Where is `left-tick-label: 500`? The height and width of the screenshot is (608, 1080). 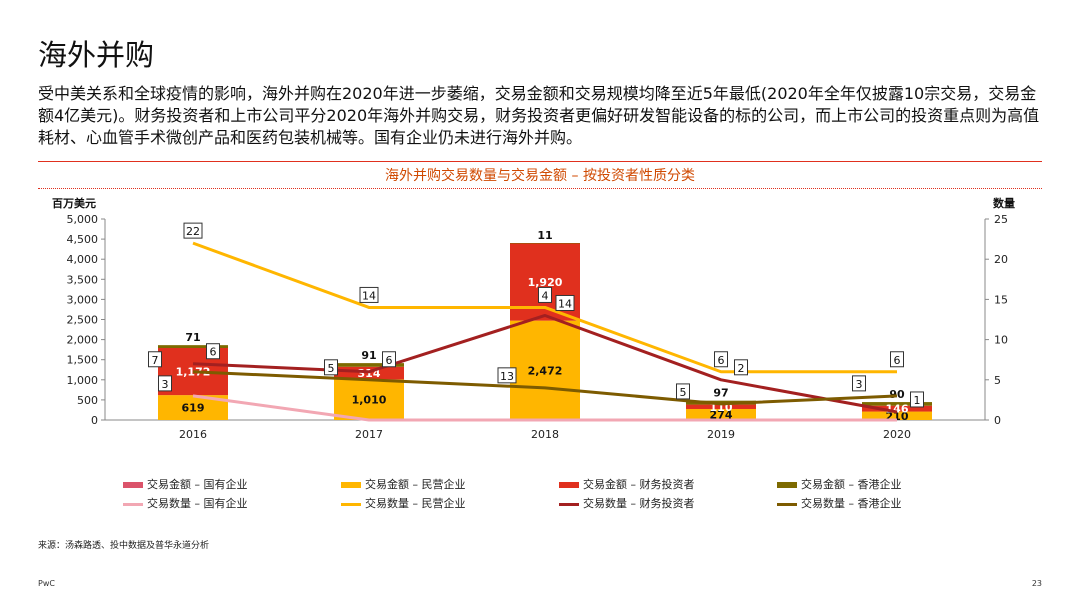 left-tick-label: 500 is located at coordinates (87, 400).